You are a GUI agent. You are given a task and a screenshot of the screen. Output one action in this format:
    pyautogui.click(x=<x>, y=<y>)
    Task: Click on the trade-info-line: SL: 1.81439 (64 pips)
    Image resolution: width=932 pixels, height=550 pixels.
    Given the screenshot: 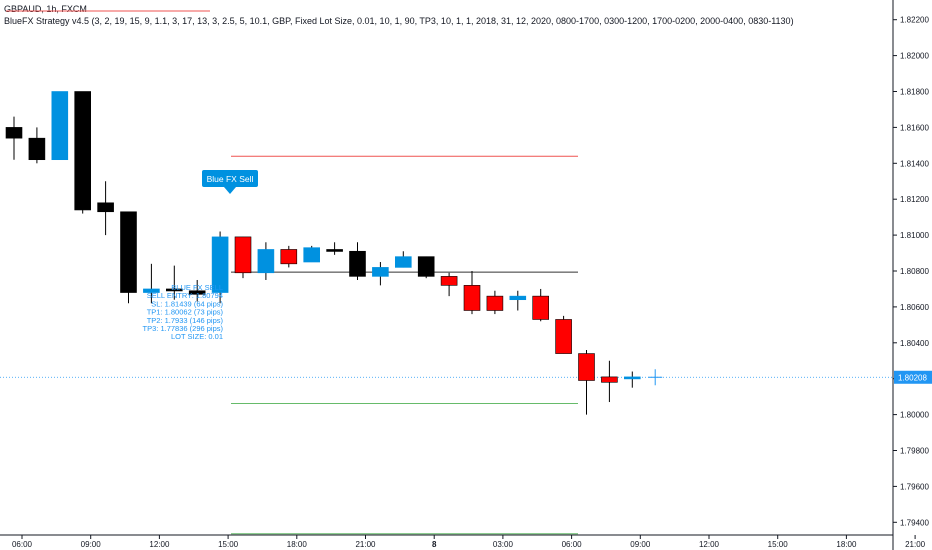 What is the action you would take?
    pyautogui.click(x=187, y=303)
    